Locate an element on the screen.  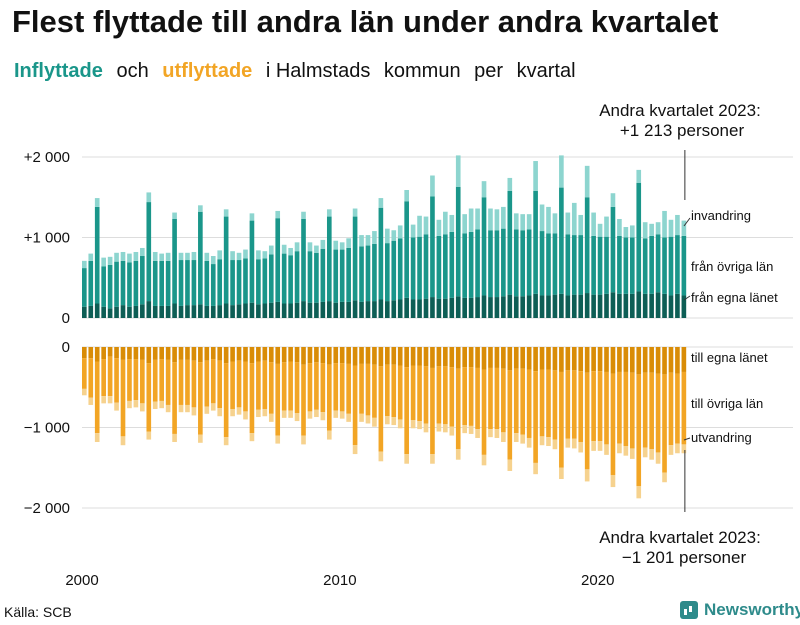
subtitle-inflow-label: Inflyttade is located at coordinates (58, 71).